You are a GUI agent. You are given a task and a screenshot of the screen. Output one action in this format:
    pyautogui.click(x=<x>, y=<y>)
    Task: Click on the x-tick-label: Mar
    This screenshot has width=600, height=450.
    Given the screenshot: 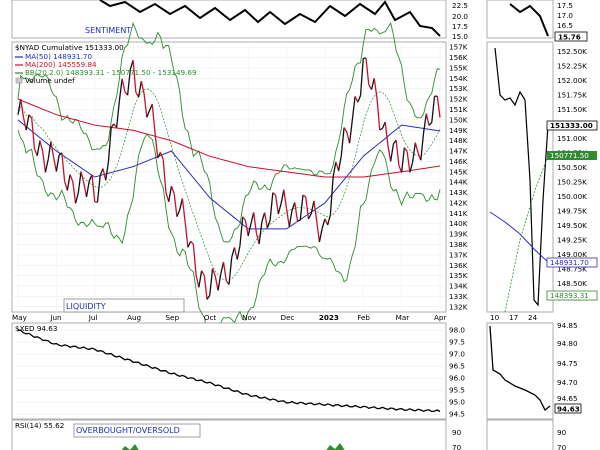 What is the action you would take?
    pyautogui.click(x=403, y=317)
    